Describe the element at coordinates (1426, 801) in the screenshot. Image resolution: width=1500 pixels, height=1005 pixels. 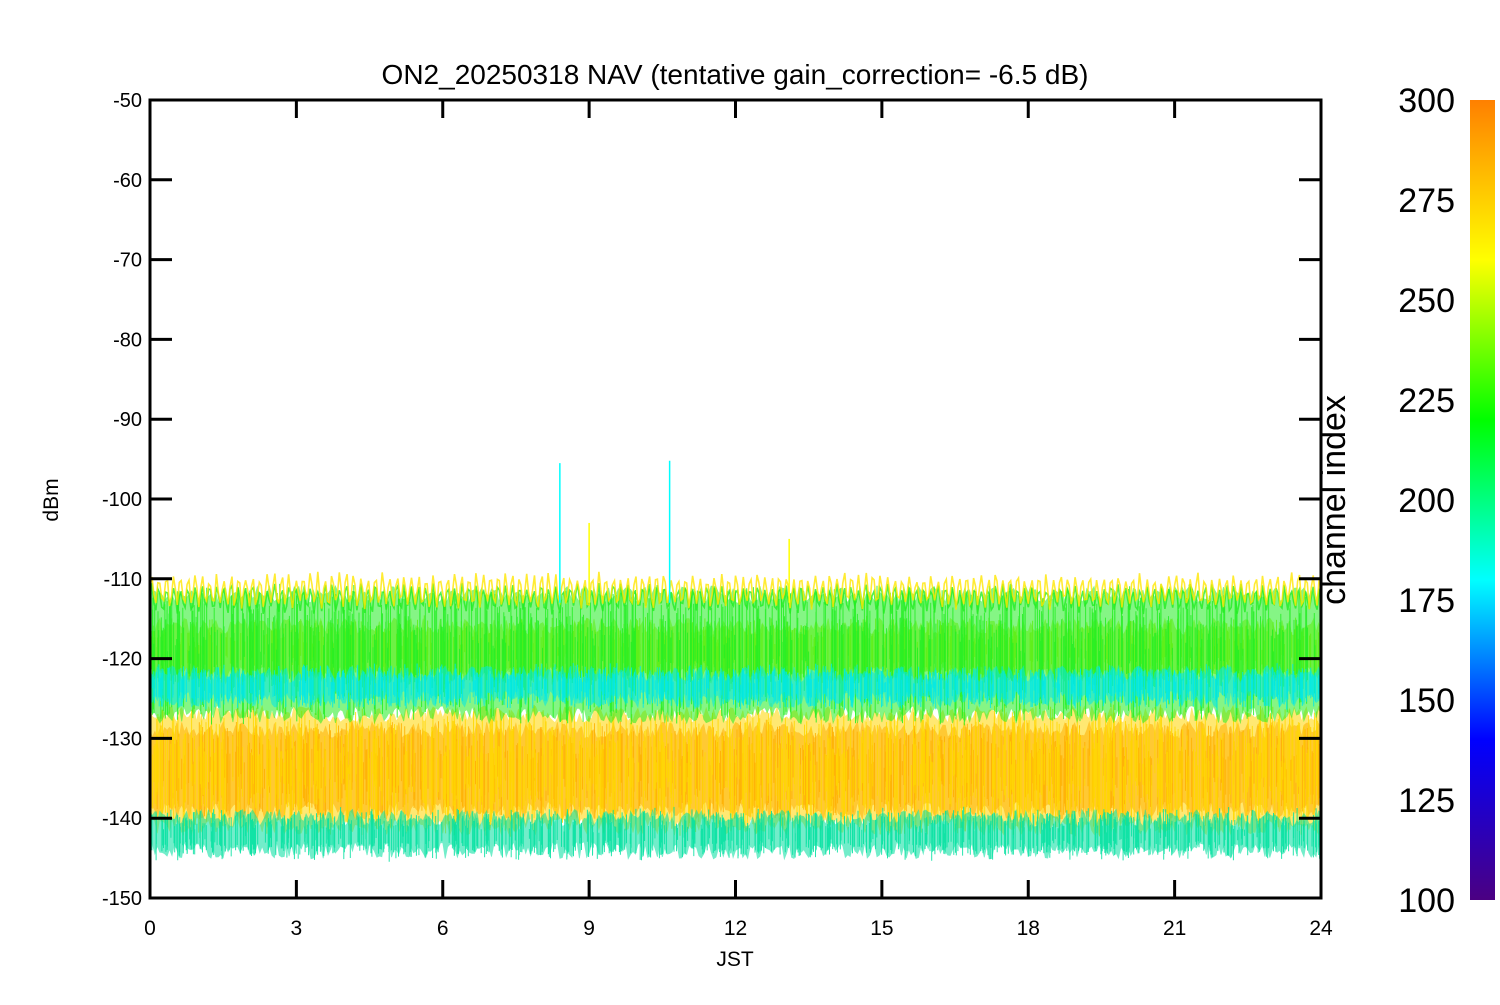
I see `colorbar-tick-label: 125` at that location.